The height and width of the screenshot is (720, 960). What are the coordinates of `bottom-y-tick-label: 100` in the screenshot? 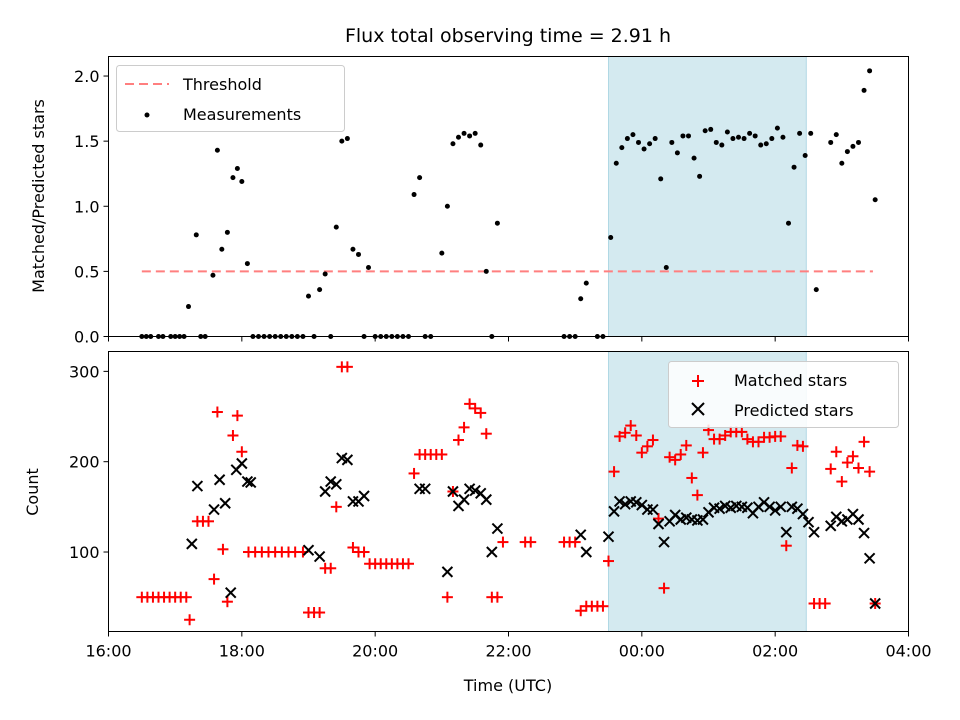 It's located at (84, 552).